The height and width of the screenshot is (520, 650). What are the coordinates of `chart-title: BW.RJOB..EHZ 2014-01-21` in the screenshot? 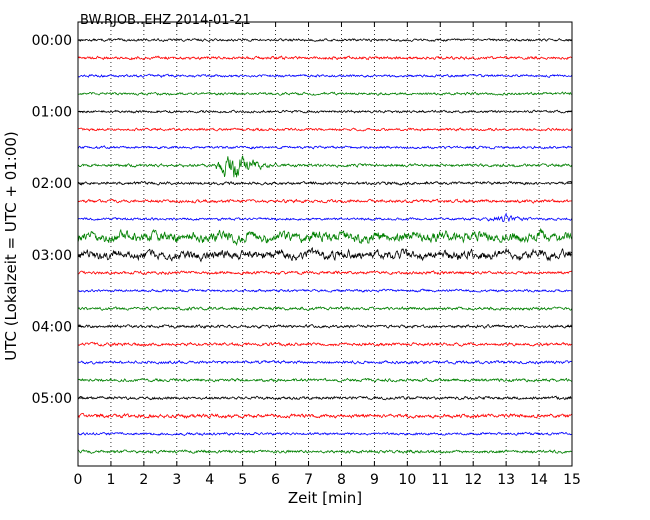 It's located at (165, 20).